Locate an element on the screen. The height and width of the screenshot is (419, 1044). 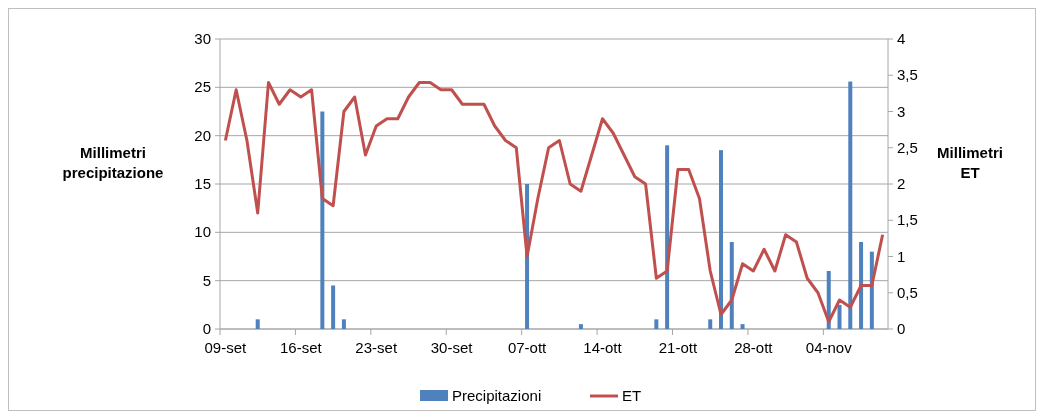
y2-tick-label: 4 is located at coordinates (901, 38).